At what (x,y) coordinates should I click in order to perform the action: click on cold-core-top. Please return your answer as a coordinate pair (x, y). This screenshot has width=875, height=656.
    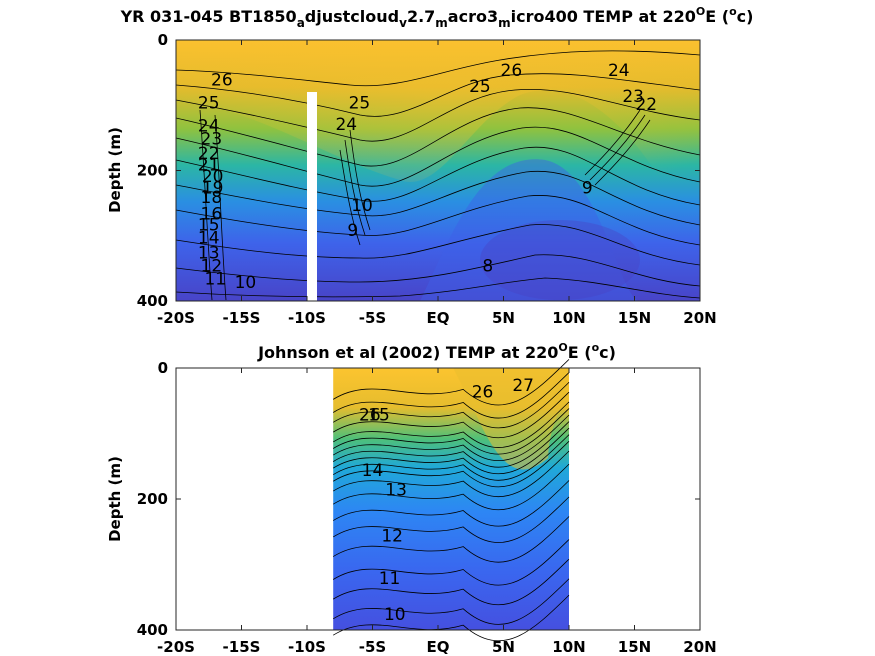
    Looking at the image, I should click on (560, 260).